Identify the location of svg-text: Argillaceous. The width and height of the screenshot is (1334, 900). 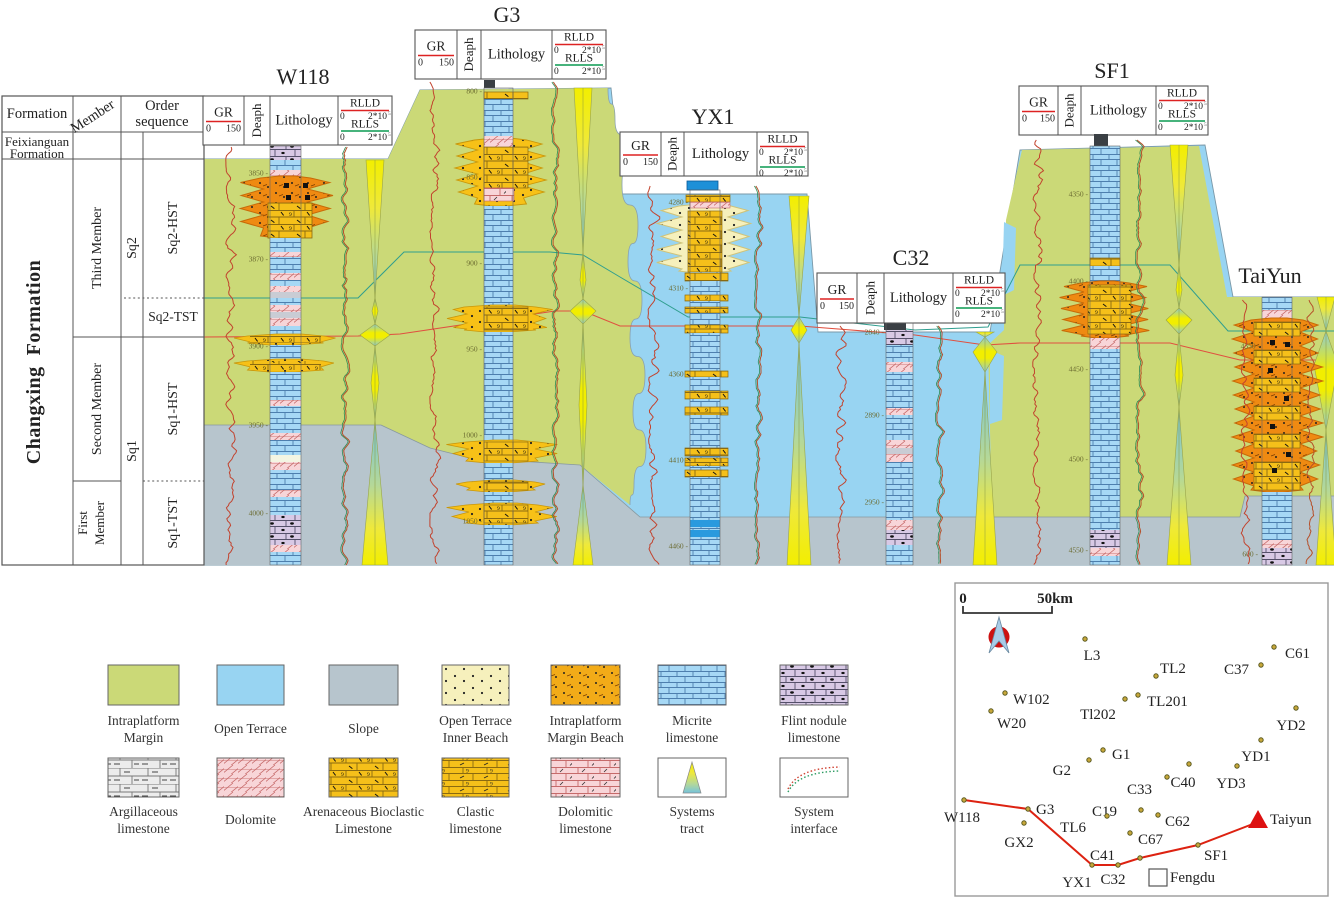
(143, 811).